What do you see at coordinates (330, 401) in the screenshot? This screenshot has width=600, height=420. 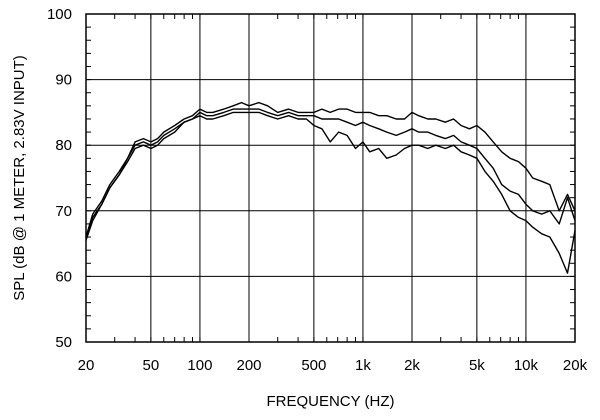 I see `x-axis-title: FREQUENCY (HZ)` at bounding box center [330, 401].